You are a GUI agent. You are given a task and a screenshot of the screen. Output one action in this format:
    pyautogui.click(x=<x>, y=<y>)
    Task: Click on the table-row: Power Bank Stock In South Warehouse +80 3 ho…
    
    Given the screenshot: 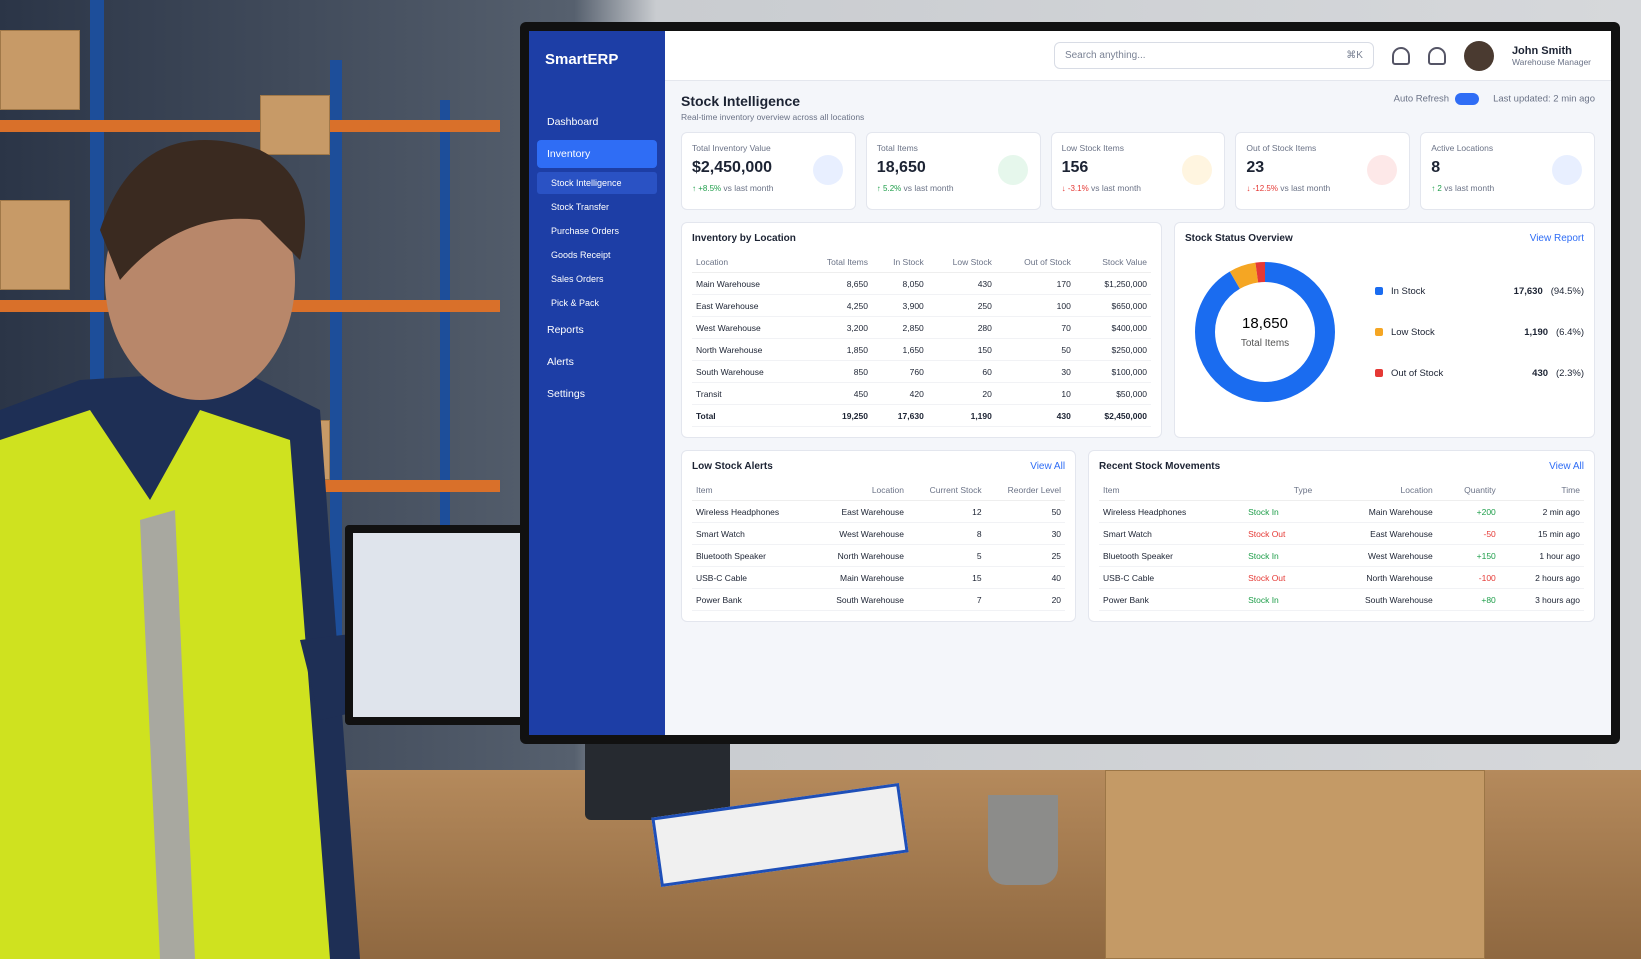 What is the action you would take?
    pyautogui.click(x=1341, y=599)
    